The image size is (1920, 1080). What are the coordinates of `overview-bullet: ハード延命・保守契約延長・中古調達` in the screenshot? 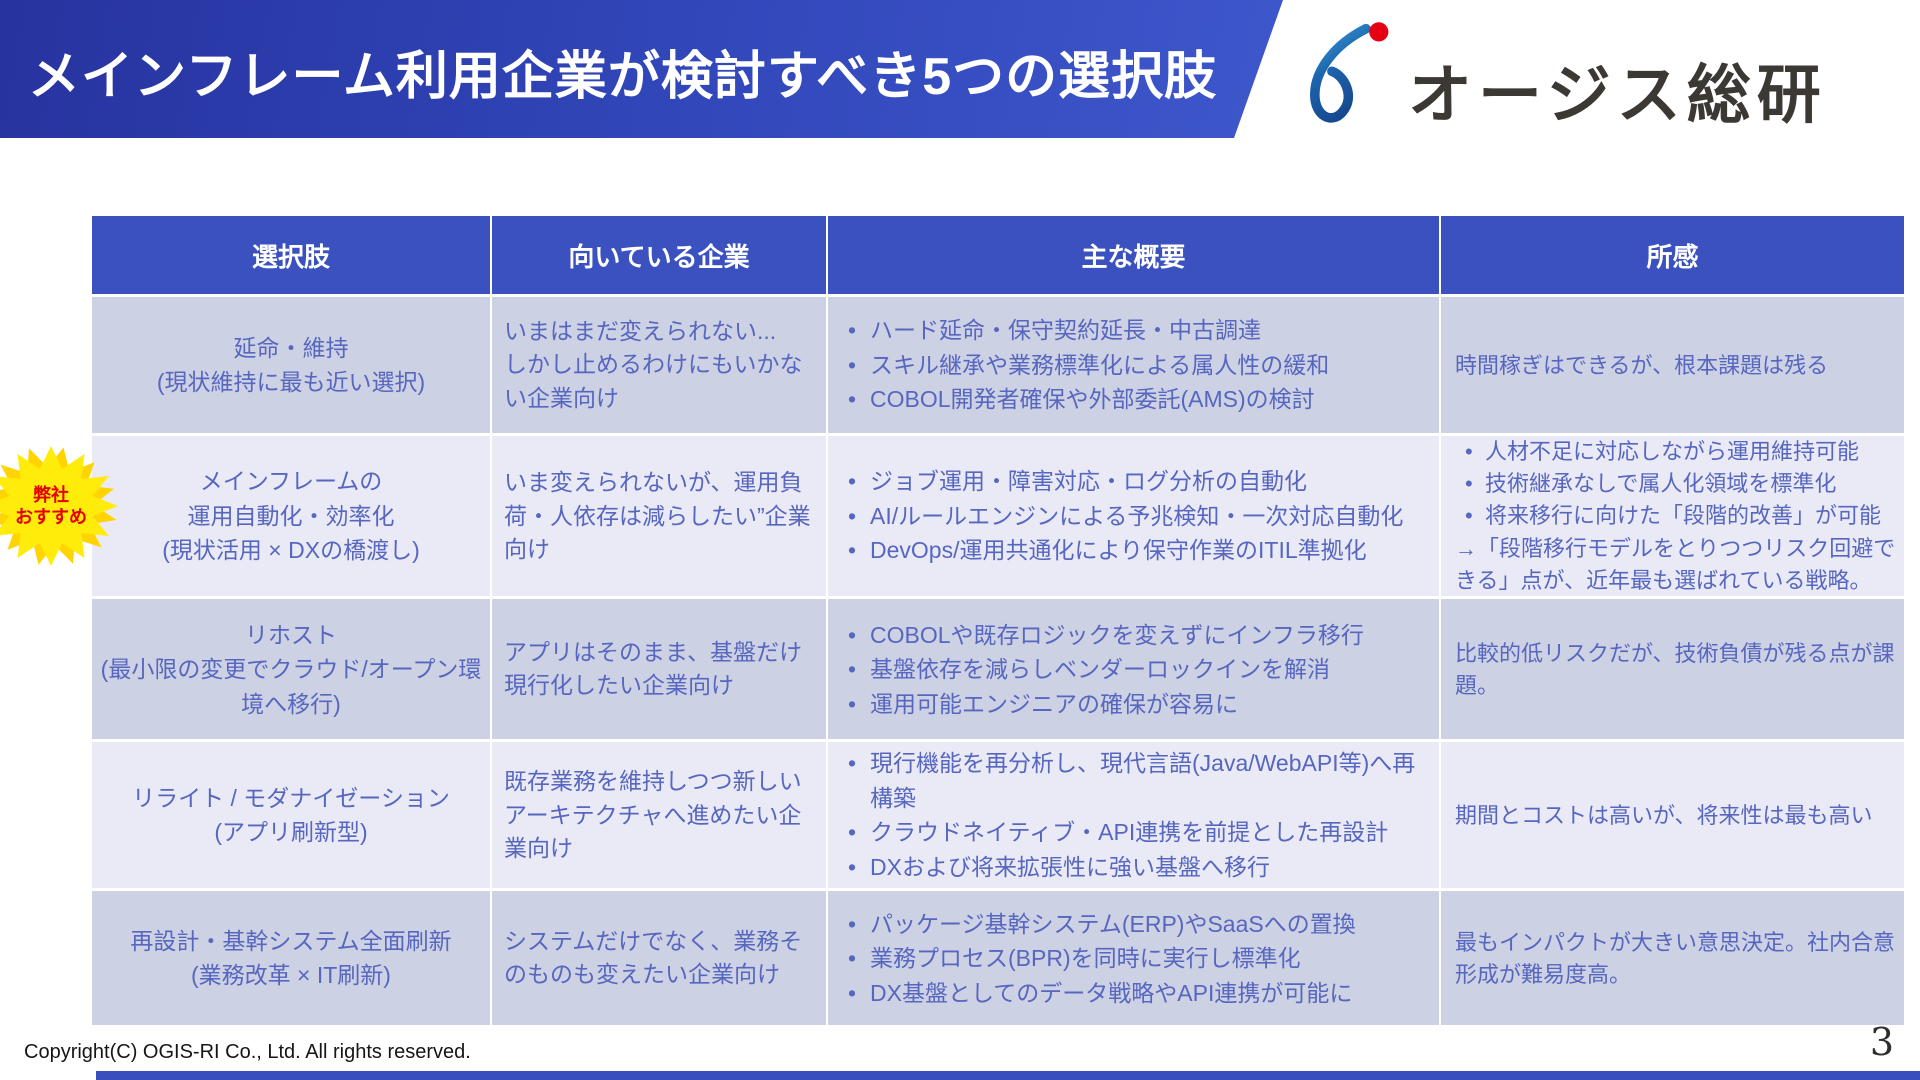 It's located at (1134, 330).